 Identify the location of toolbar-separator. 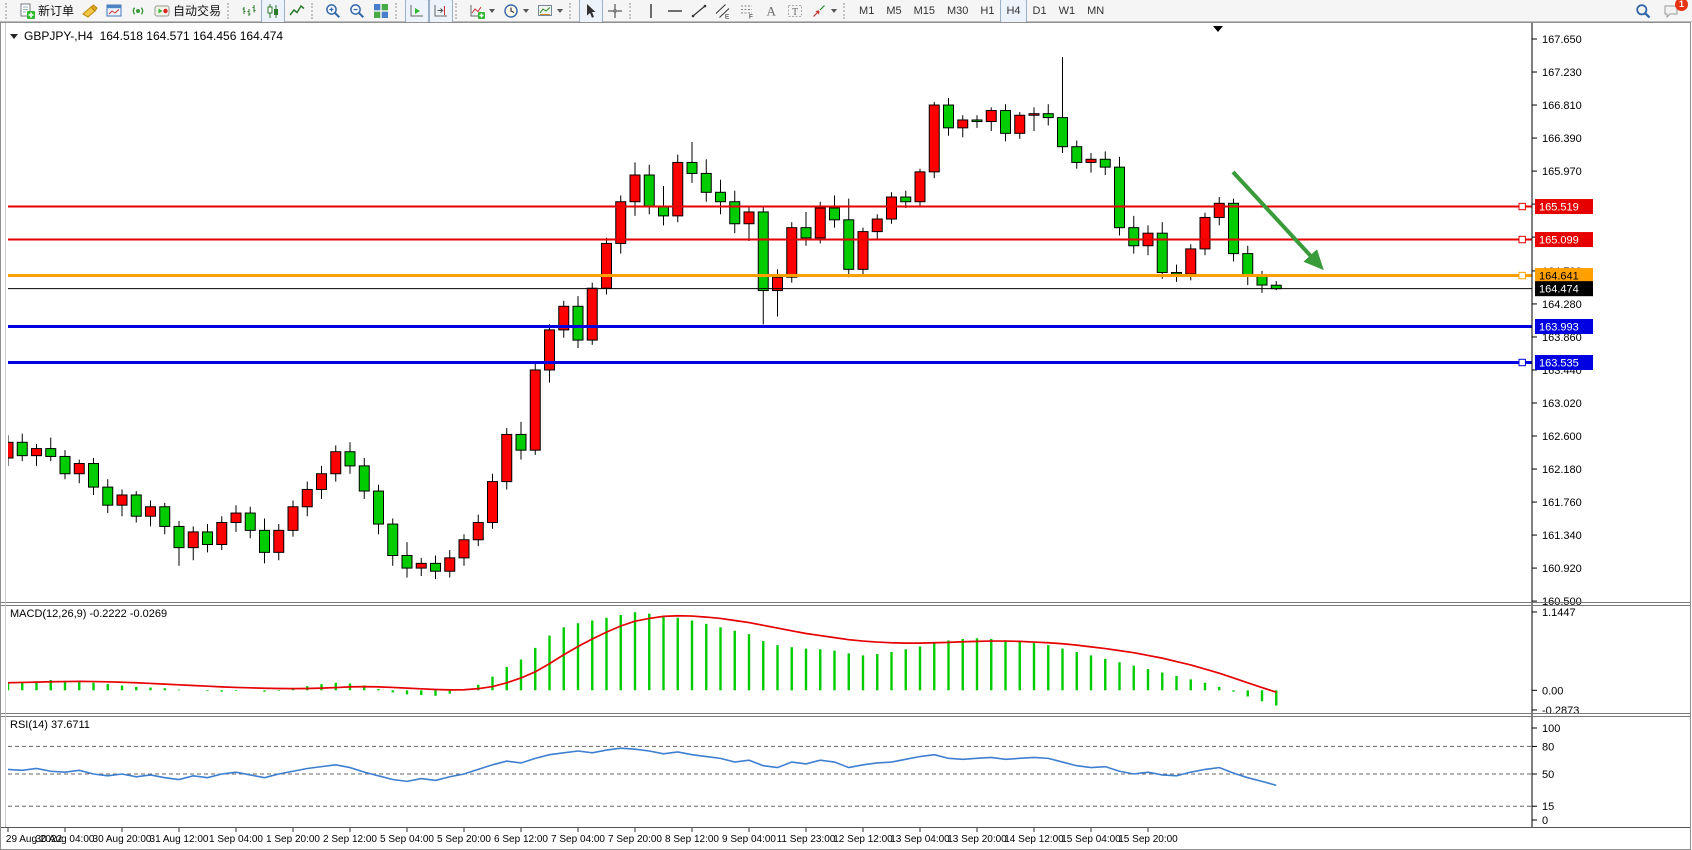
(846, 10).